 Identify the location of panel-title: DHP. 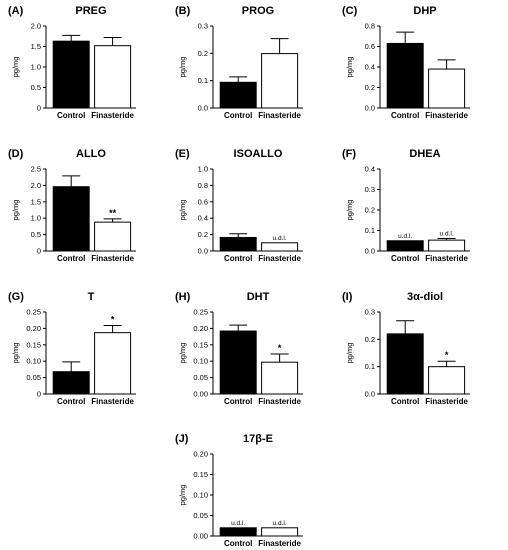
(424, 11).